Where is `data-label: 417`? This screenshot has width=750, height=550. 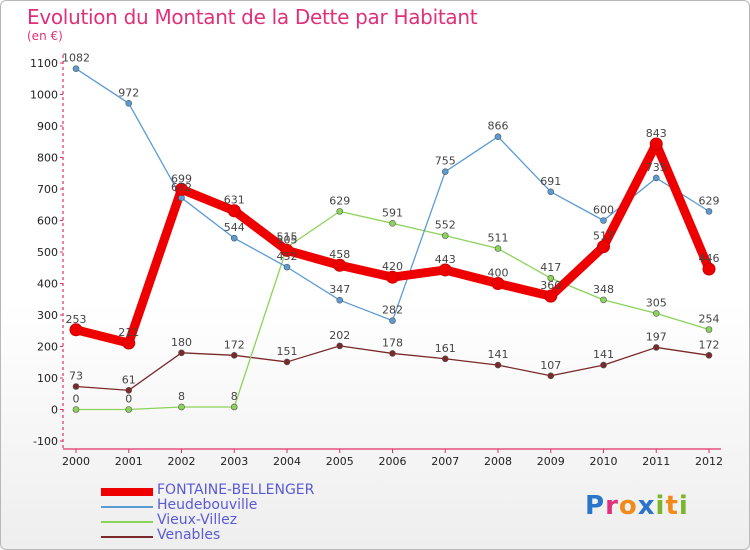
data-label: 417 is located at coordinates (550, 267).